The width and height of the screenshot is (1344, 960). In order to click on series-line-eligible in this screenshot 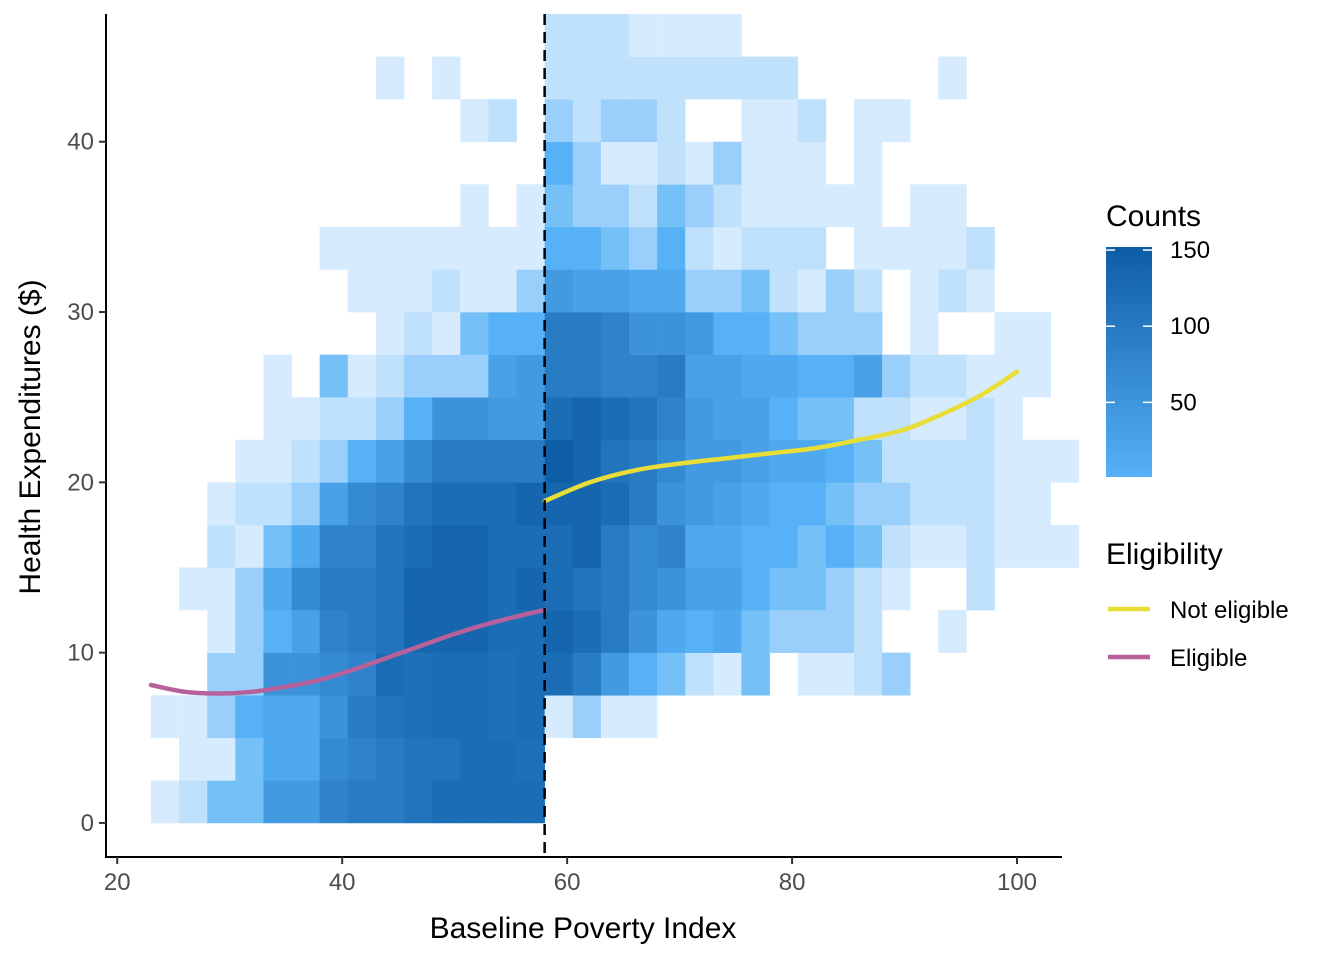, I will do `click(347, 651)`.